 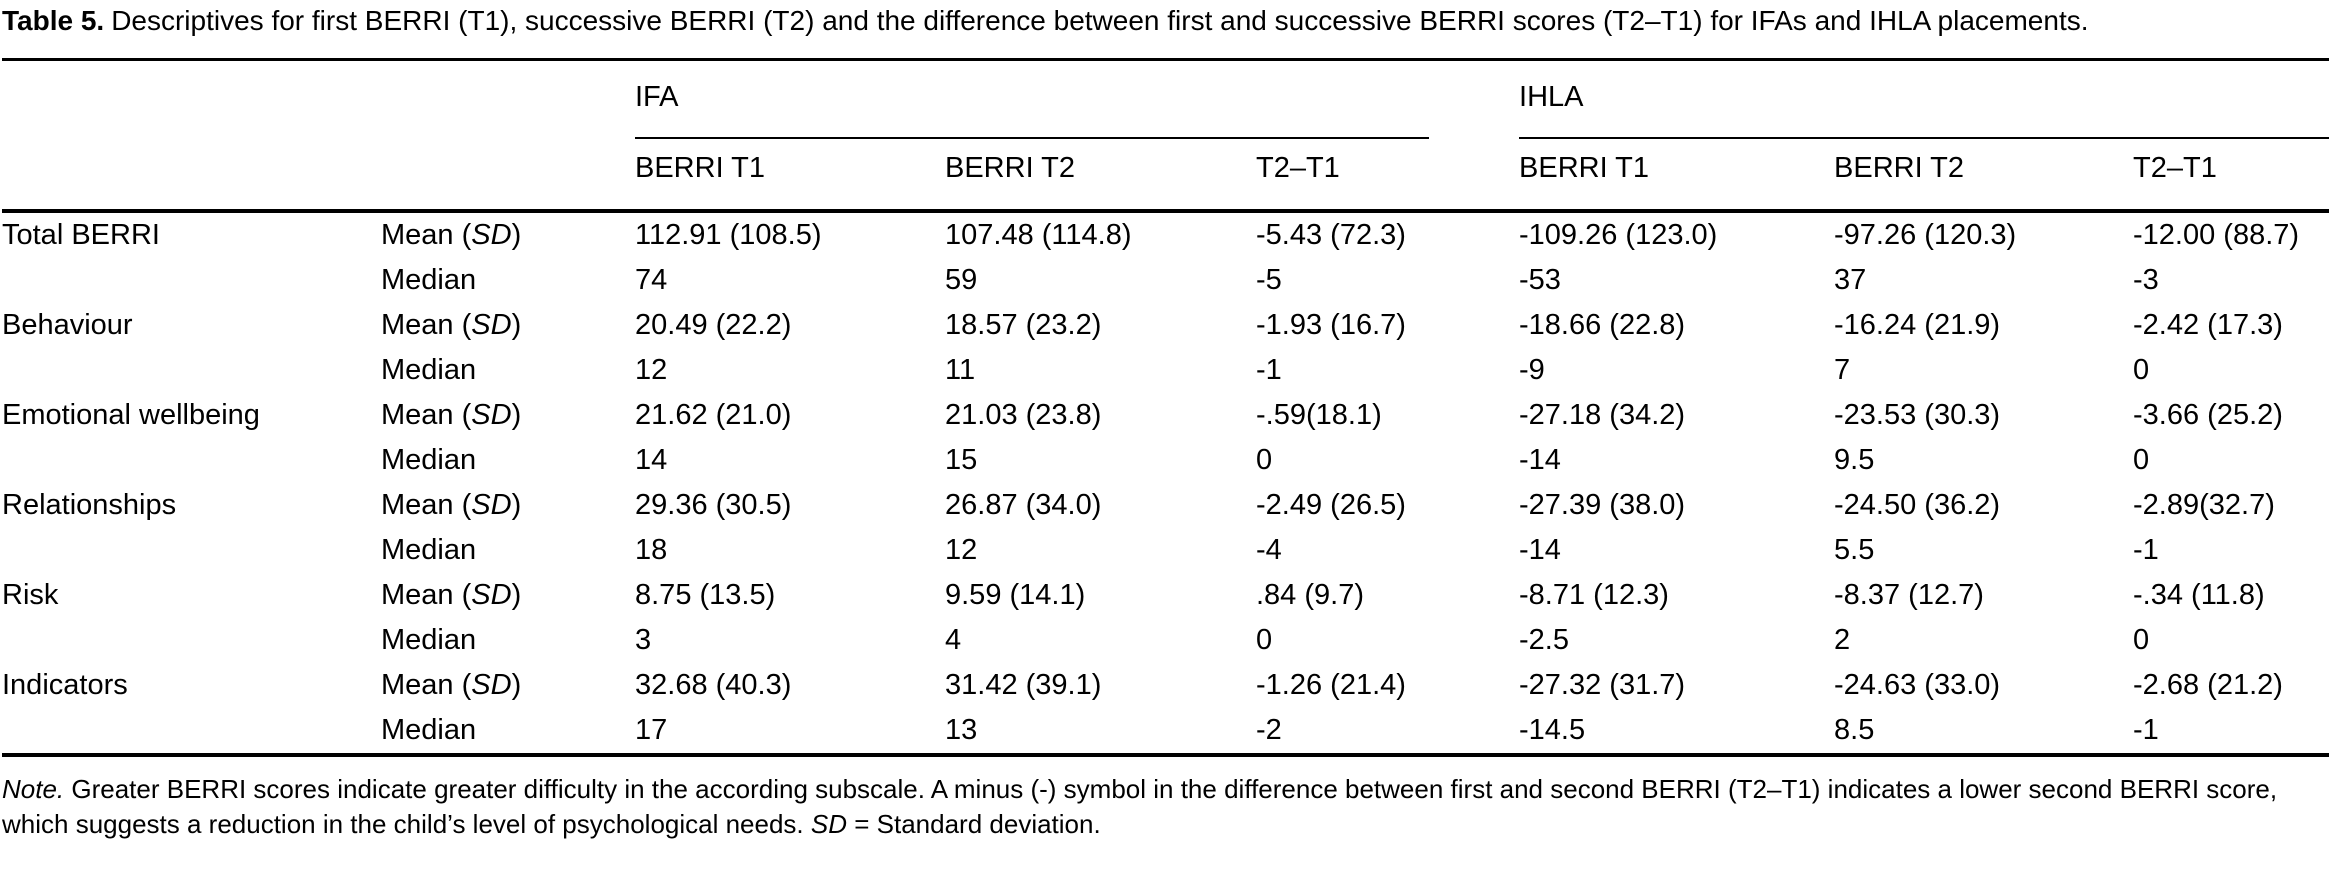 What do you see at coordinates (953, 640) in the screenshot?
I see `cell-ifa-t2: 4` at bounding box center [953, 640].